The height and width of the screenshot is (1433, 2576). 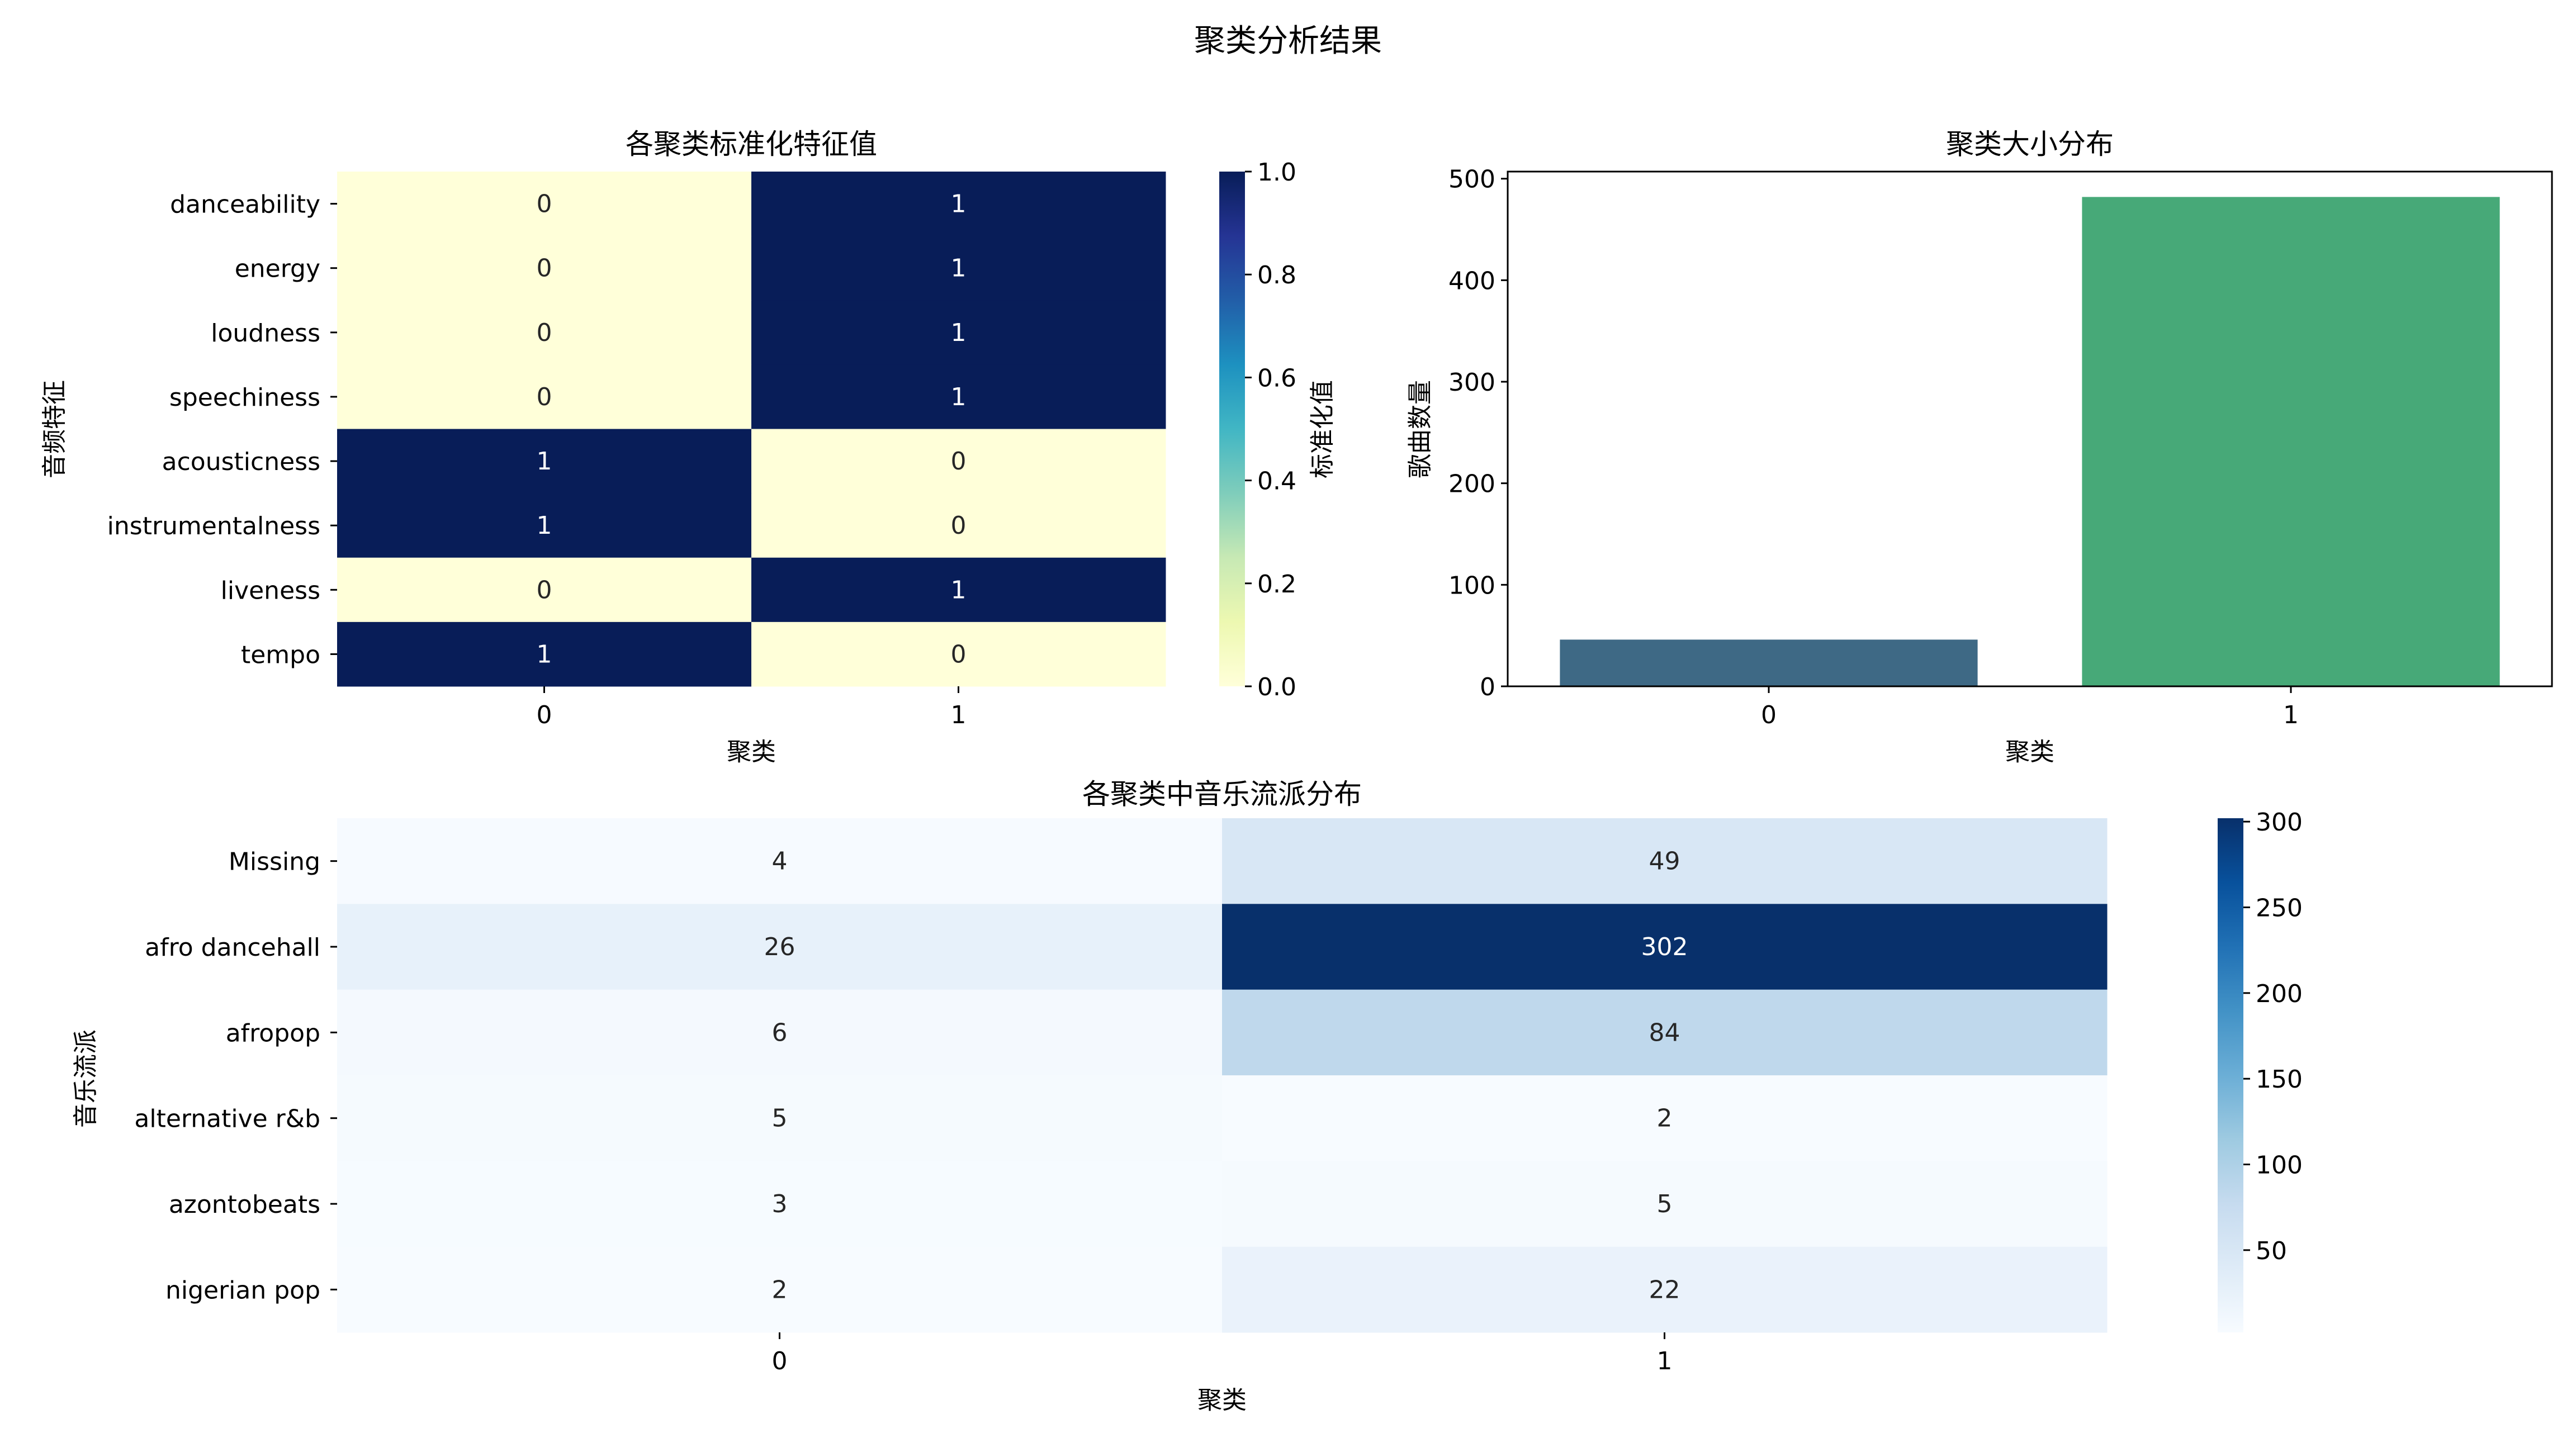 I want to click on p1-ytick-label: speechiness, so click(x=245, y=397).